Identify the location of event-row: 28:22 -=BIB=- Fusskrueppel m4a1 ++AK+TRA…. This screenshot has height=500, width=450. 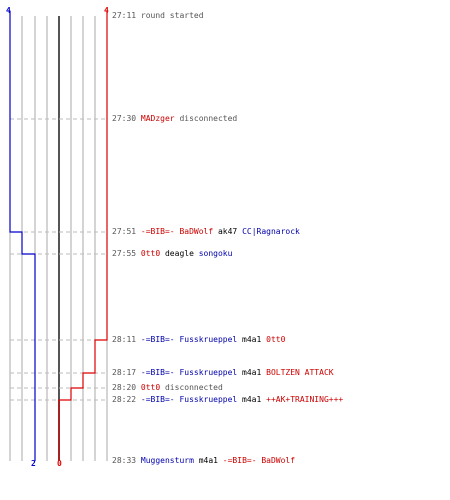
(227, 400).